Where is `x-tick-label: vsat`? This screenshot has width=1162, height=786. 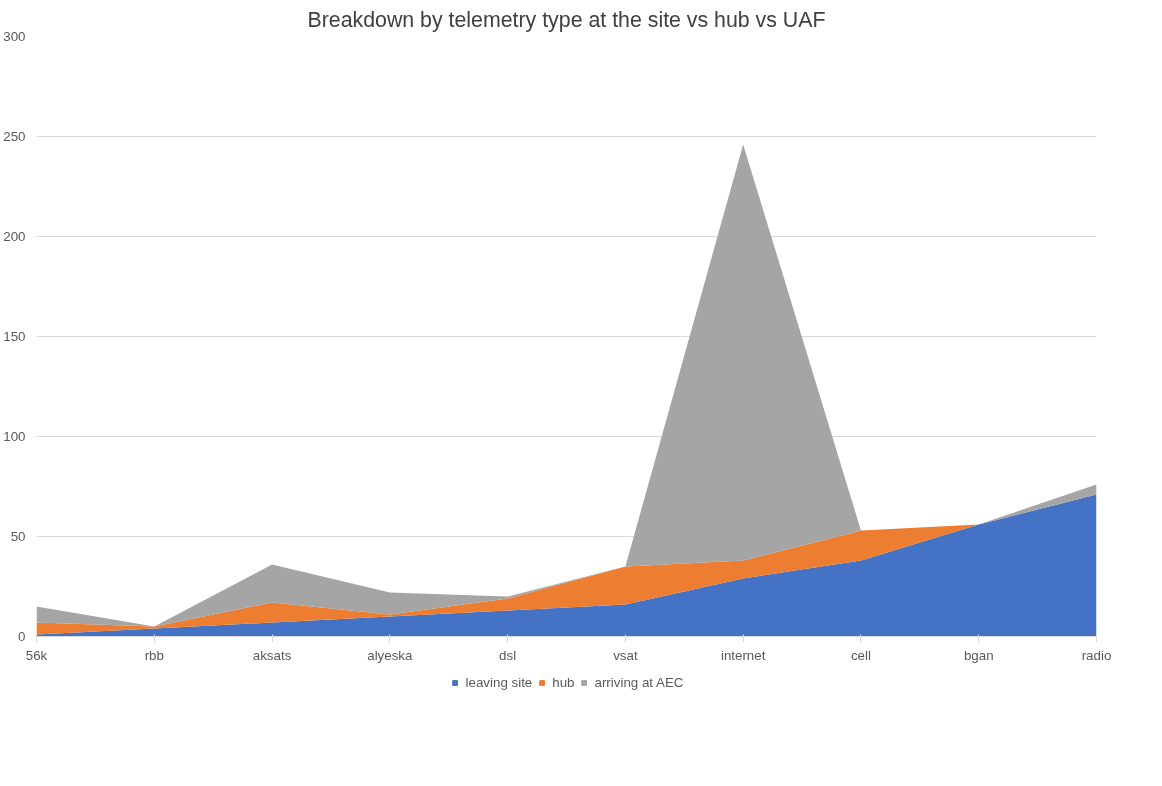 x-tick-label: vsat is located at coordinates (625, 655).